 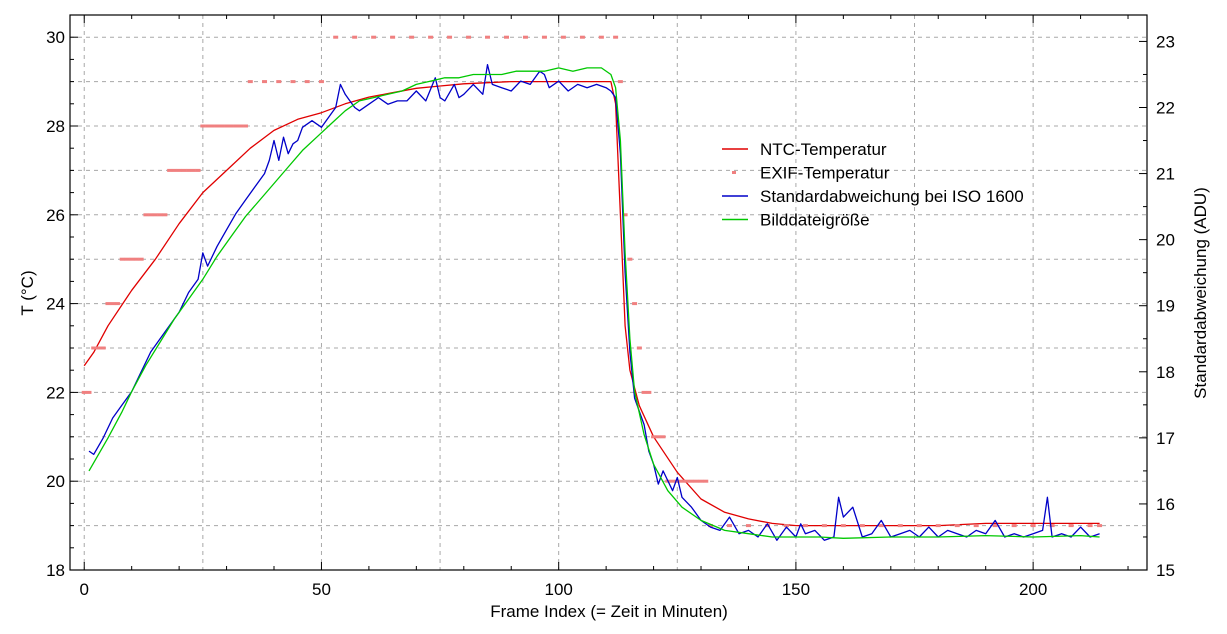 I want to click on legend-label: Standardabweichung bei ISO 1600, so click(x=892, y=196).